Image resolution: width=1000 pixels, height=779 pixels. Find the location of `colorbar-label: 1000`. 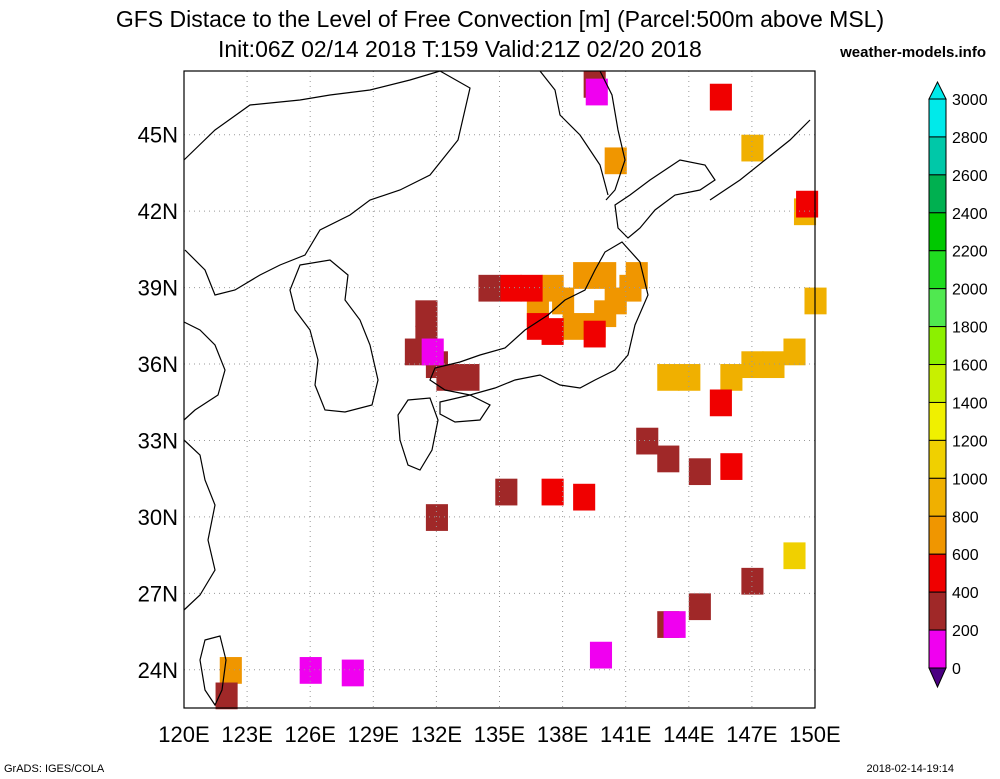

colorbar-label: 1000 is located at coordinates (970, 479).